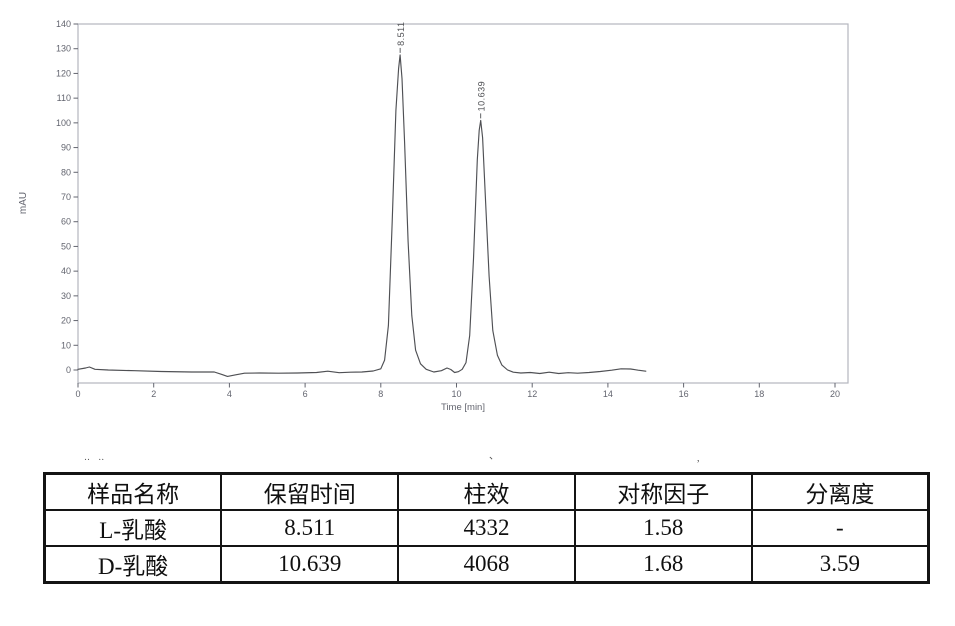 The width and height of the screenshot is (955, 626). I want to click on table-row: L-乳酸 8.511 4332 1.58-, so click(486, 528).